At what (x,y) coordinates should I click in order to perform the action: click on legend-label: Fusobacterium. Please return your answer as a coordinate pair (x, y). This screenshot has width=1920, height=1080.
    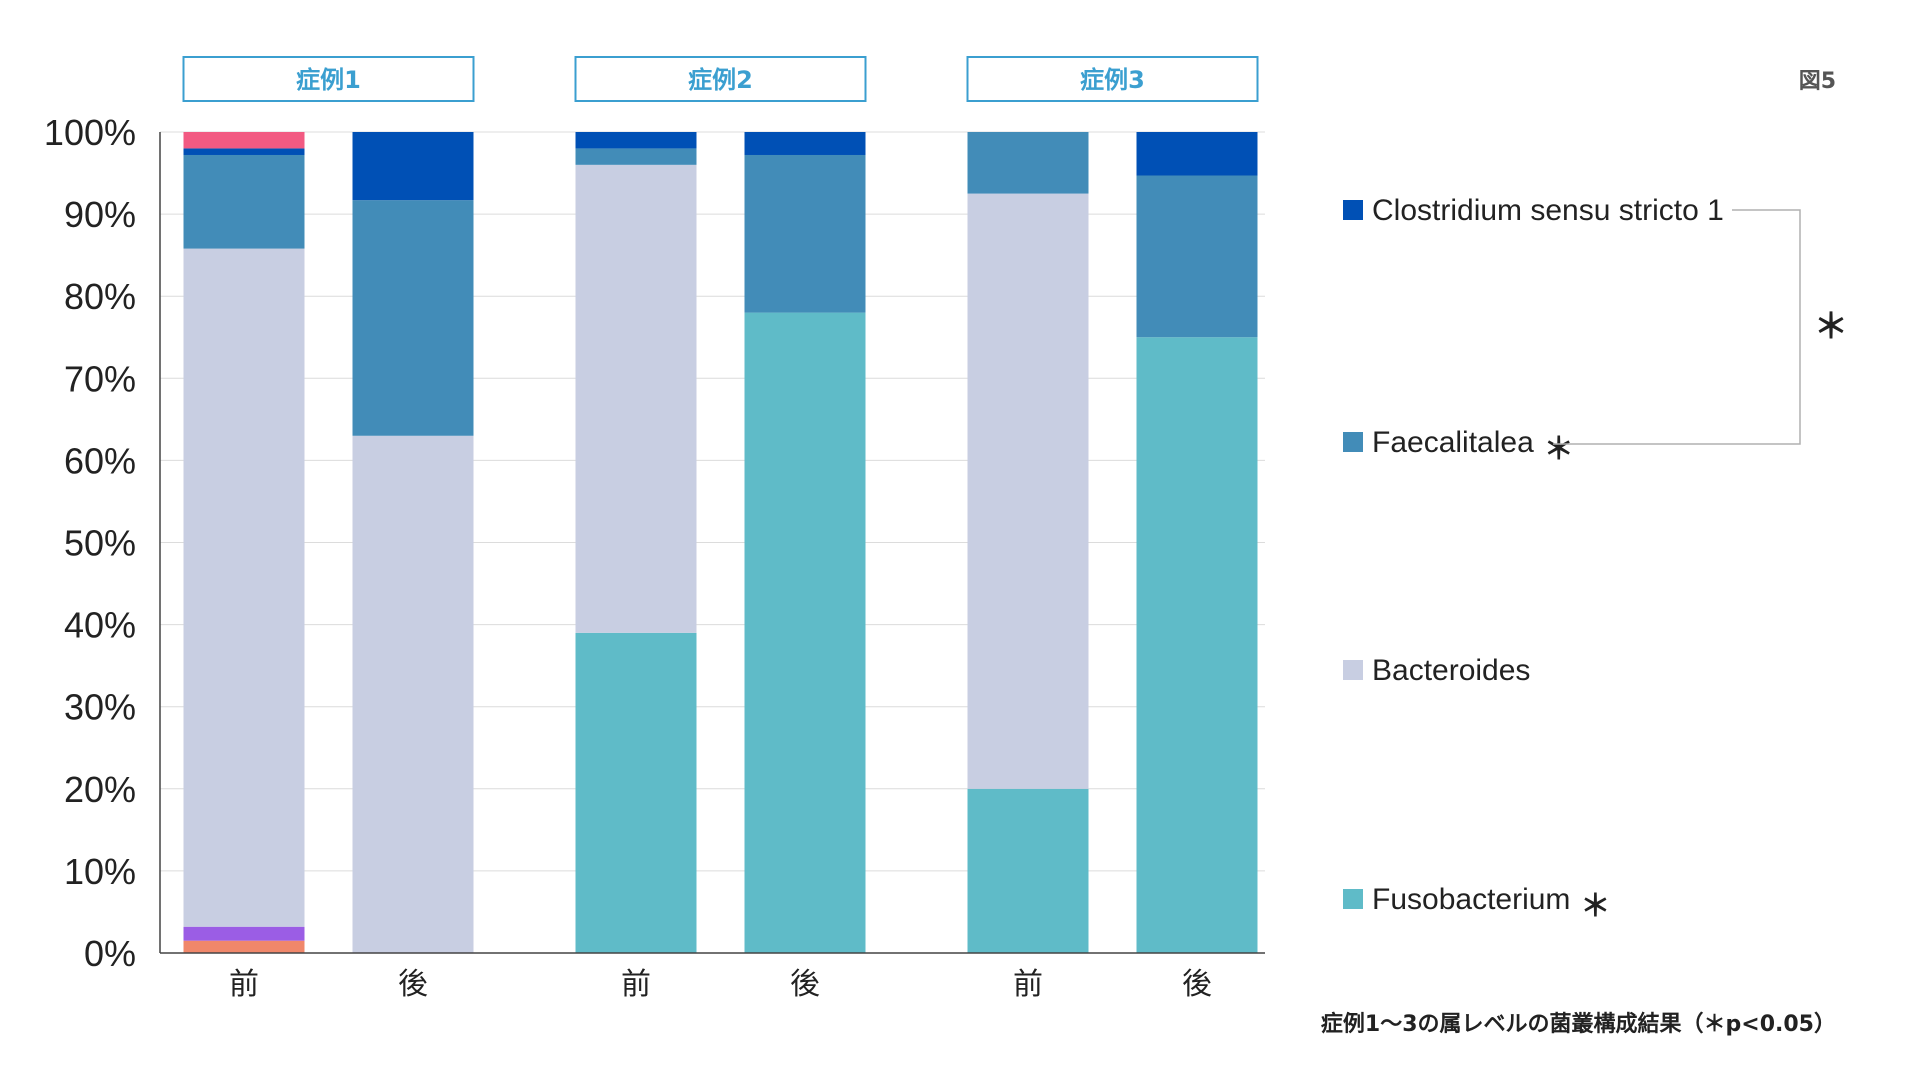
    Looking at the image, I should click on (1471, 899).